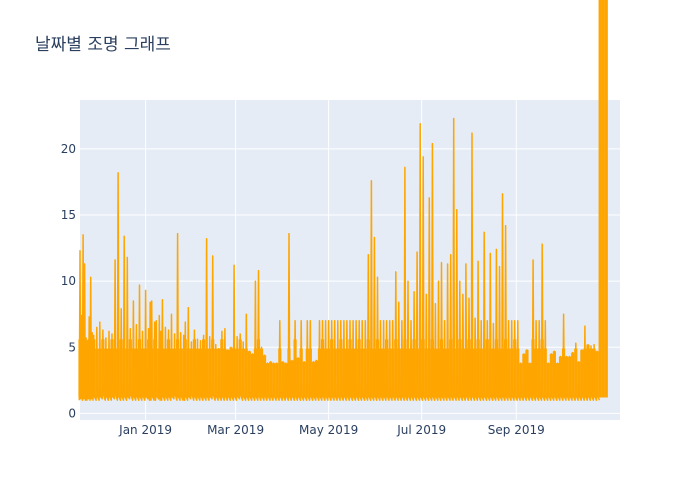 This screenshot has height=500, width=700. What do you see at coordinates (103, 45) in the screenshot?
I see `chart-title: 날짜별 조명 그래프` at bounding box center [103, 45].